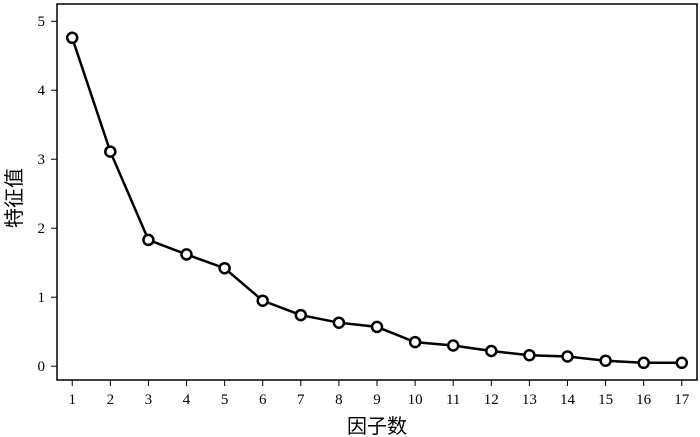 Image resolution: width=700 pixels, height=437 pixels. I want to click on y-tick-label: 5, so click(42, 22).